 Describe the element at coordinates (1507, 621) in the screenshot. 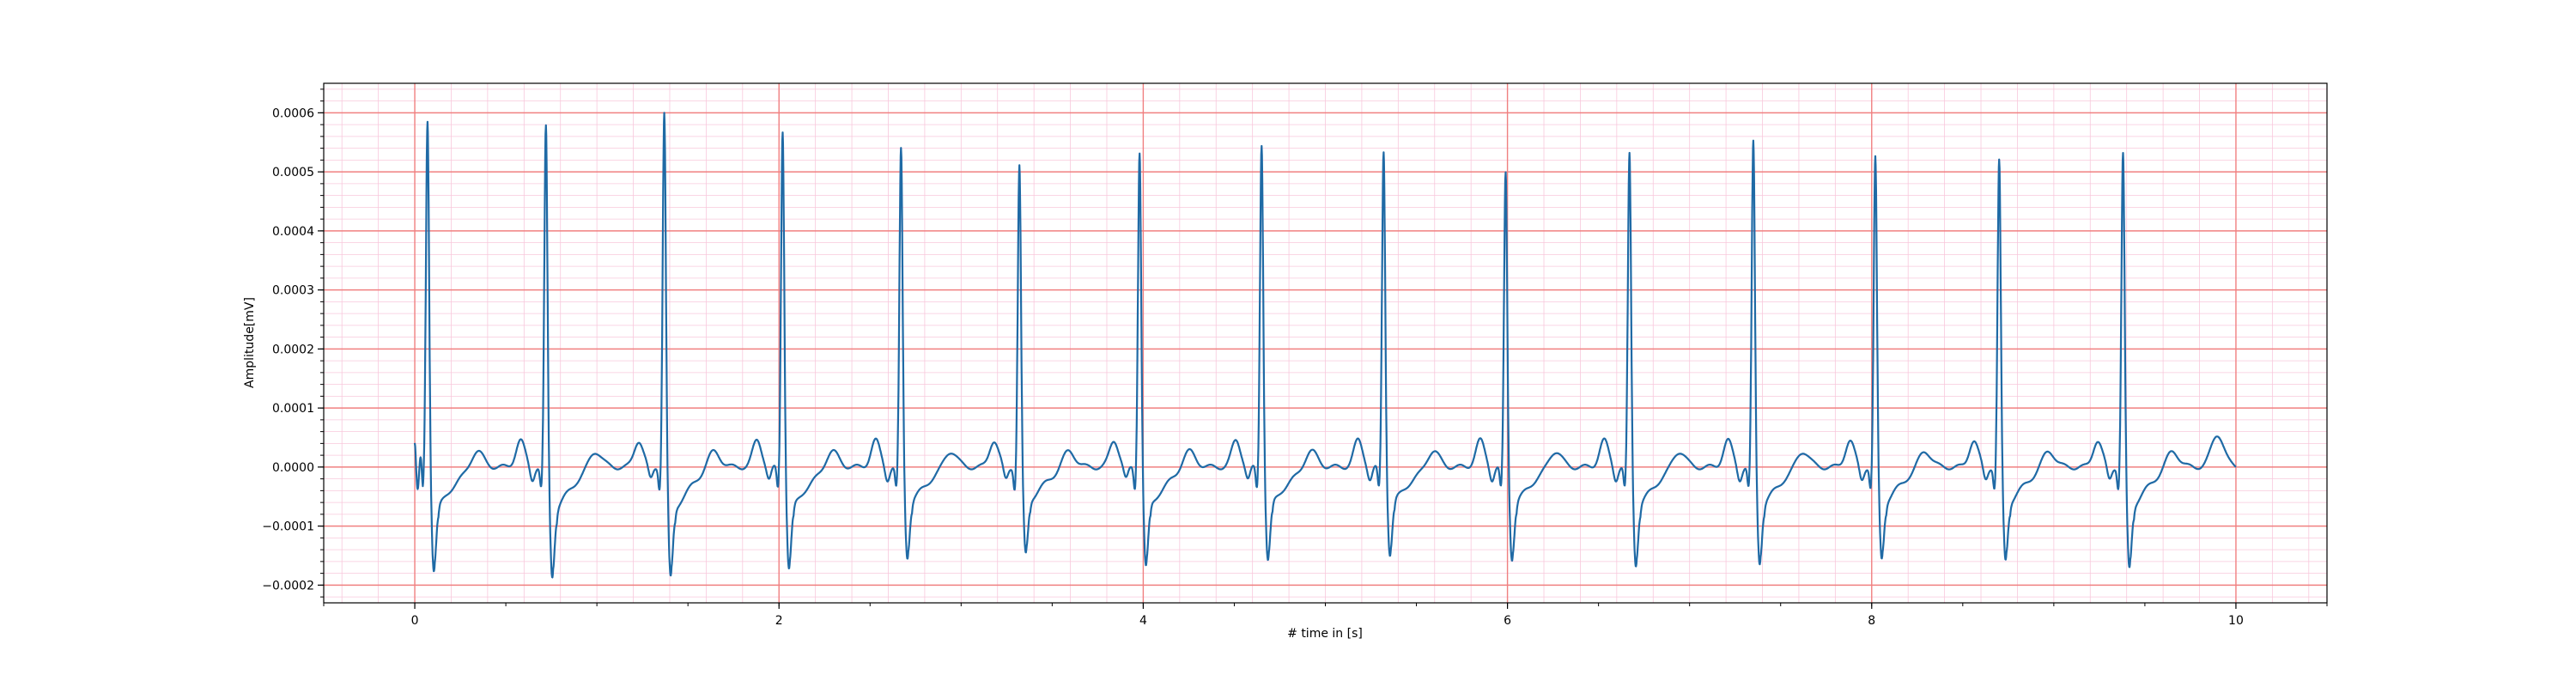

I see `x-tick-label: 6` at that location.